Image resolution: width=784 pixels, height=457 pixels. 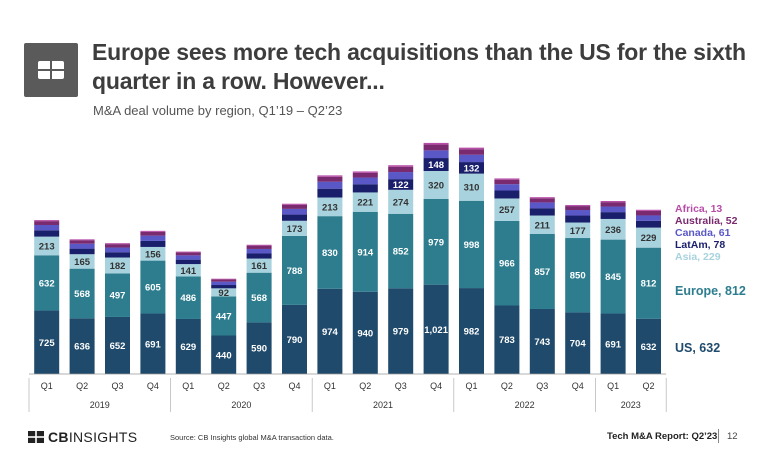 What do you see at coordinates (472, 245) in the screenshot?
I see `data-label-europe: 998` at bounding box center [472, 245].